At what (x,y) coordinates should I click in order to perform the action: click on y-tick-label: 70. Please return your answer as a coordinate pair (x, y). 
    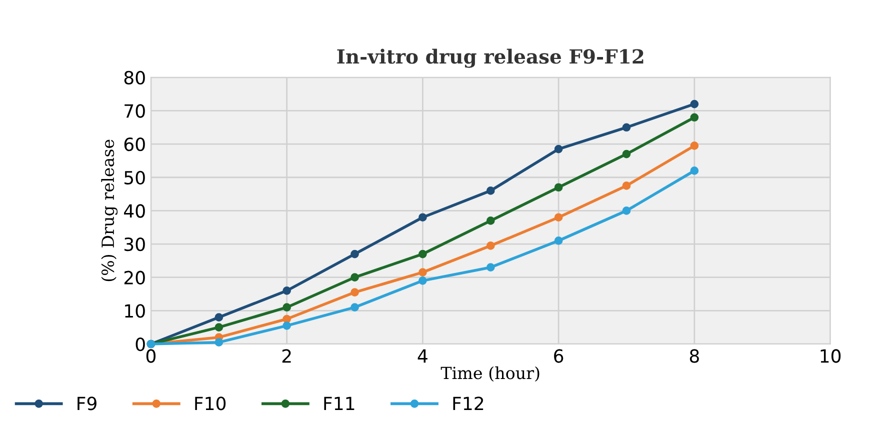
    Looking at the image, I should click on (134, 111).